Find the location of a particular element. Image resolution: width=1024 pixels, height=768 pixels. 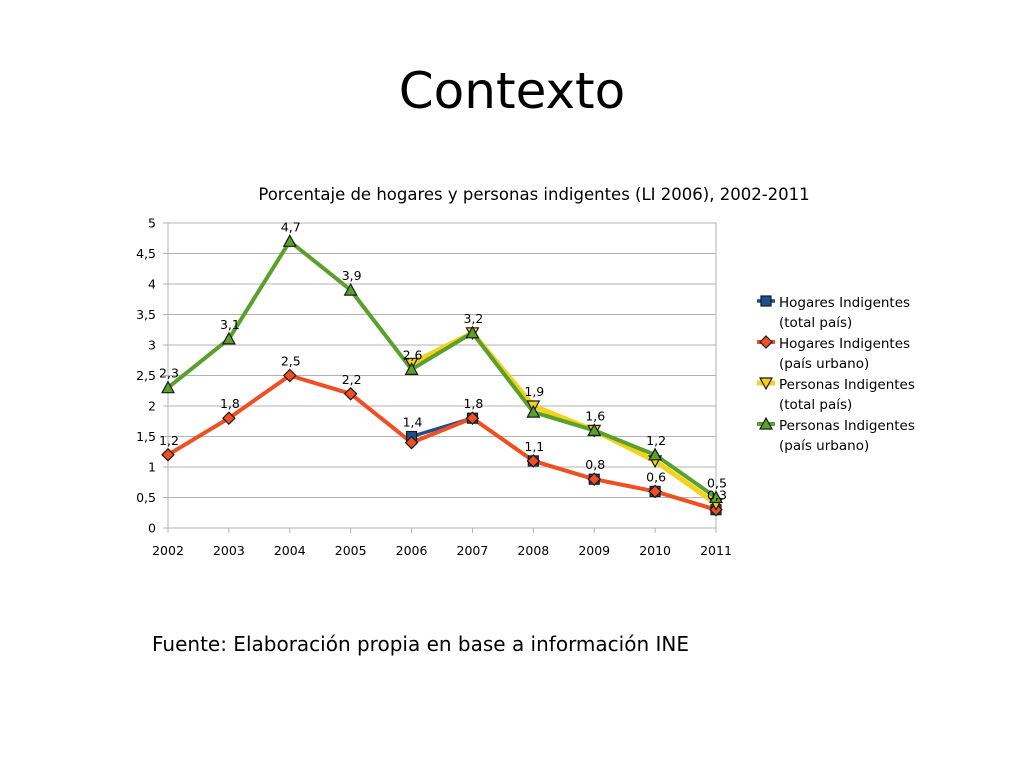

series-4-data-label: 4,7 is located at coordinates (291, 226).